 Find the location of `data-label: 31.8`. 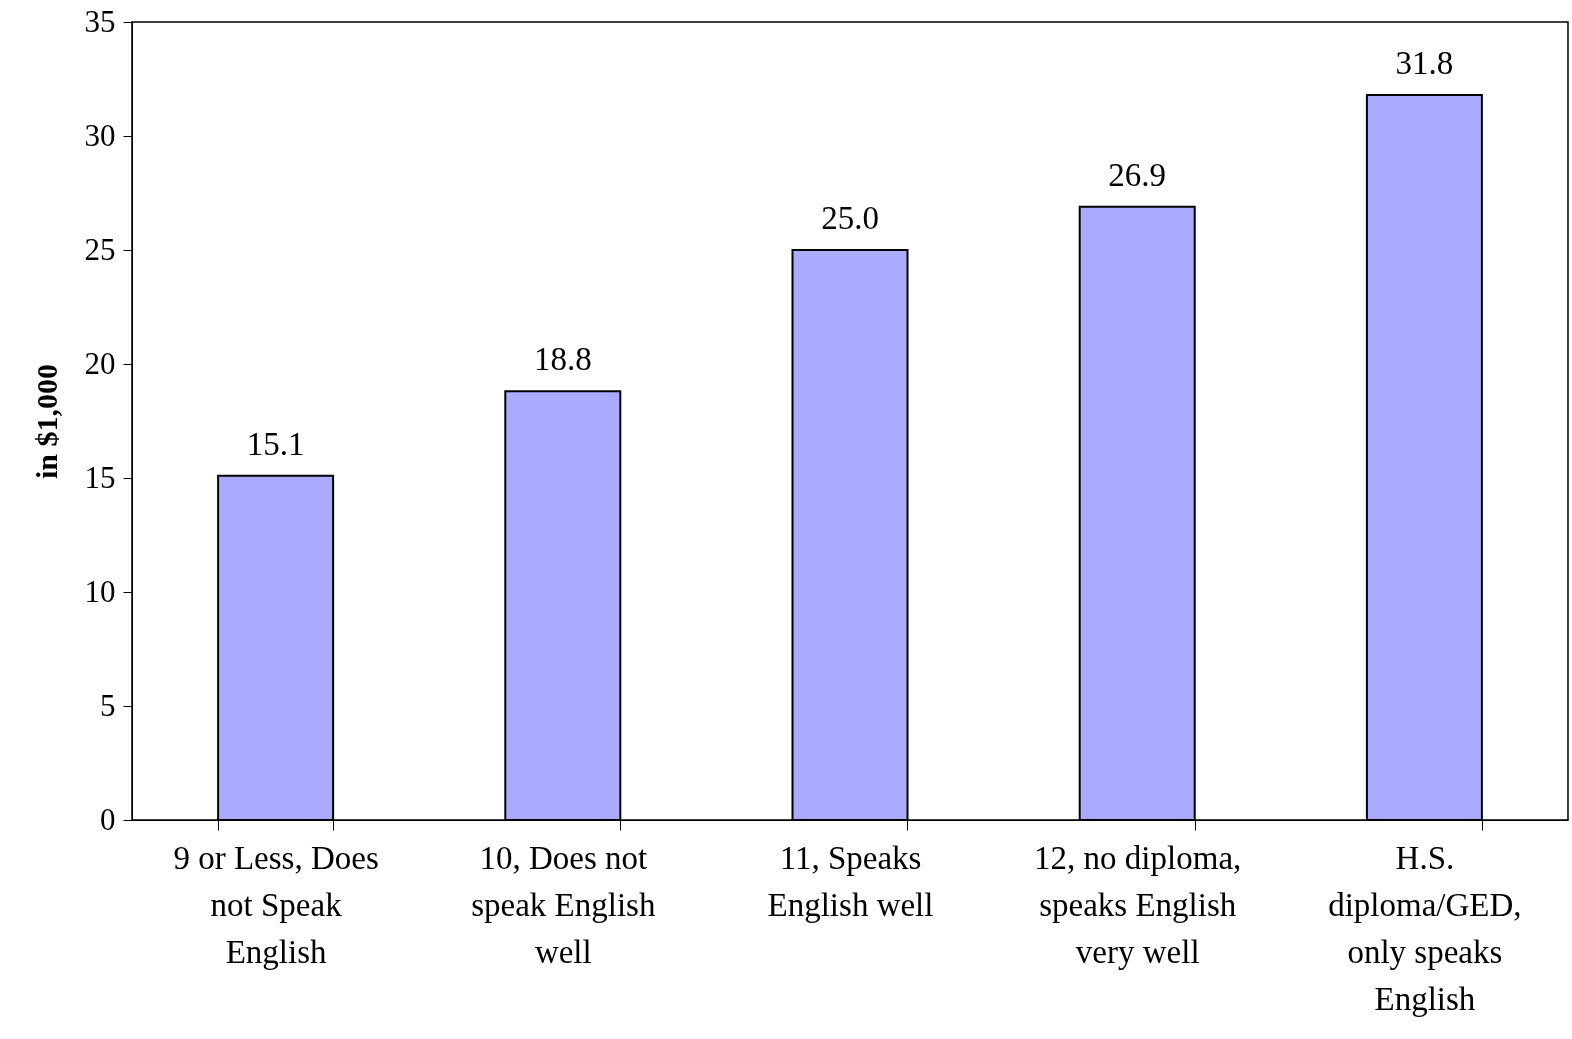

data-label: 31.8 is located at coordinates (1424, 62).